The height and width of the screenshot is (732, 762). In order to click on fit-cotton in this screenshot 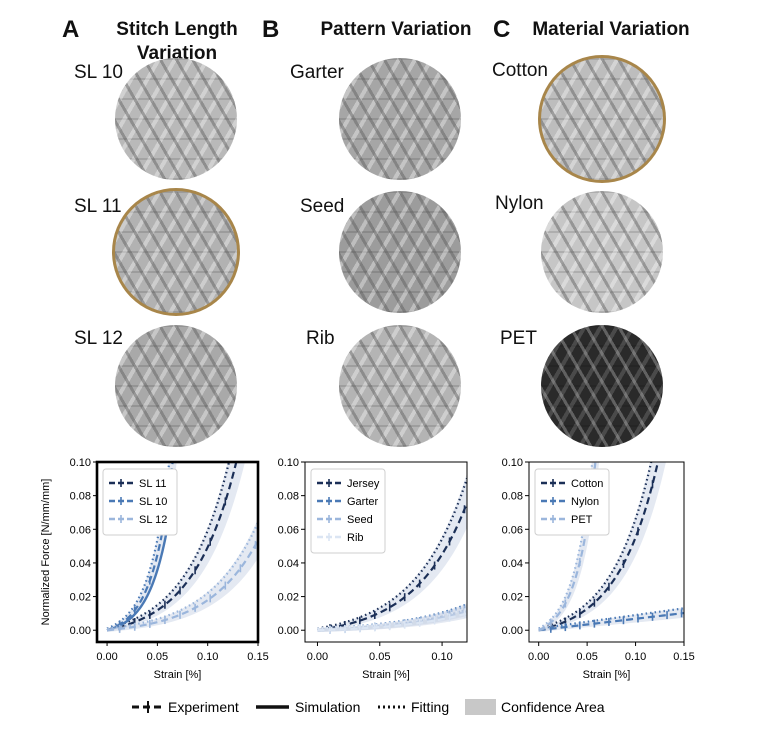, I will do `click(595, 546)`.